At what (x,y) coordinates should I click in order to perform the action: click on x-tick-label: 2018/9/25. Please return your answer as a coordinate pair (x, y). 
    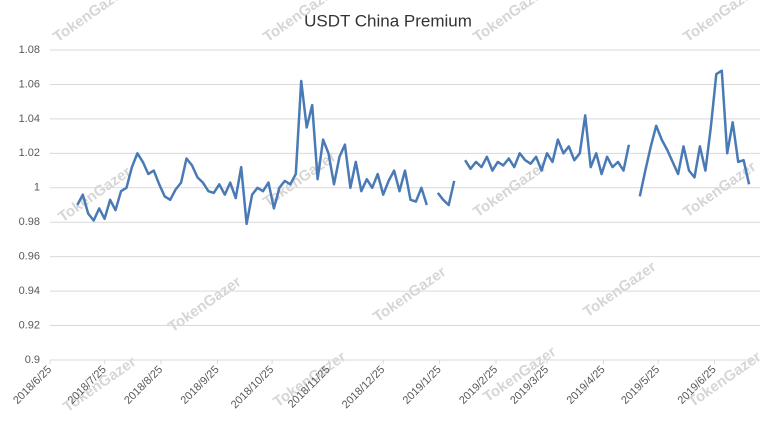
    Looking at the image, I should click on (200, 385).